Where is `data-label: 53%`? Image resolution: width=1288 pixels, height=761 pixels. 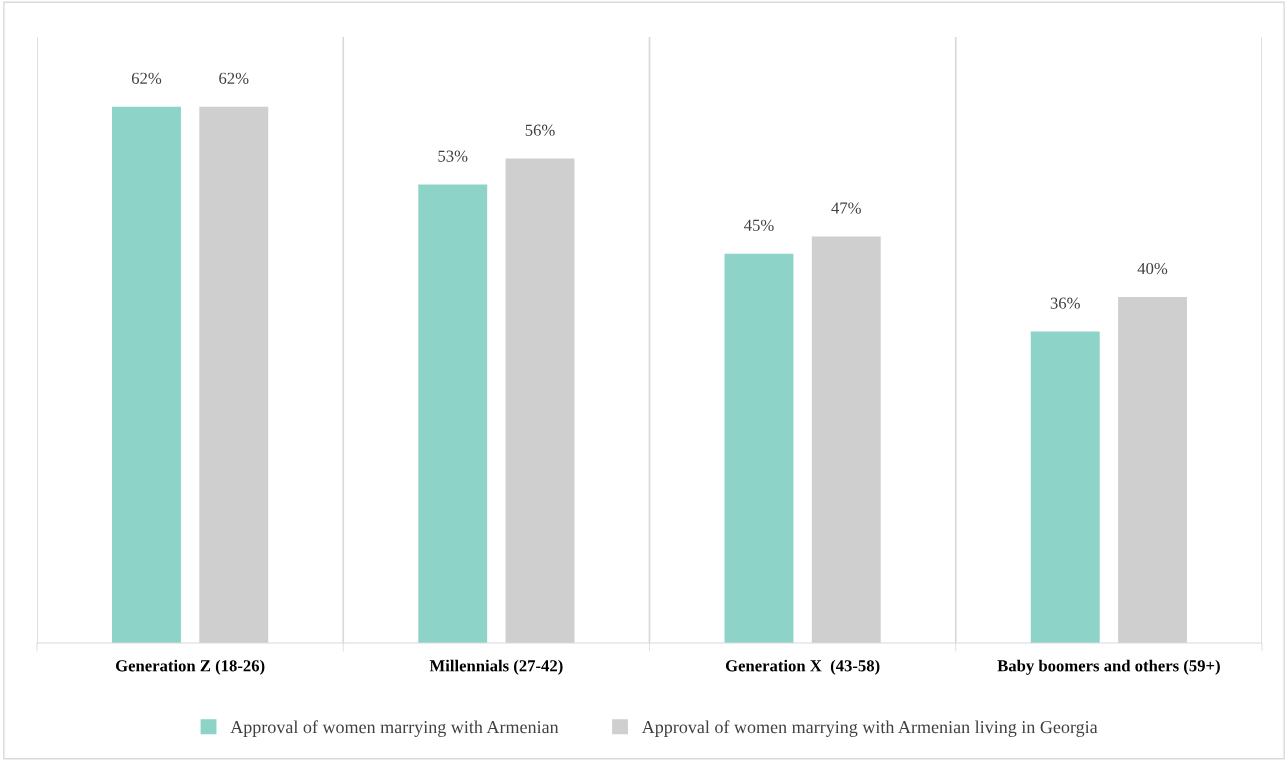
data-label: 53% is located at coordinates (453, 156).